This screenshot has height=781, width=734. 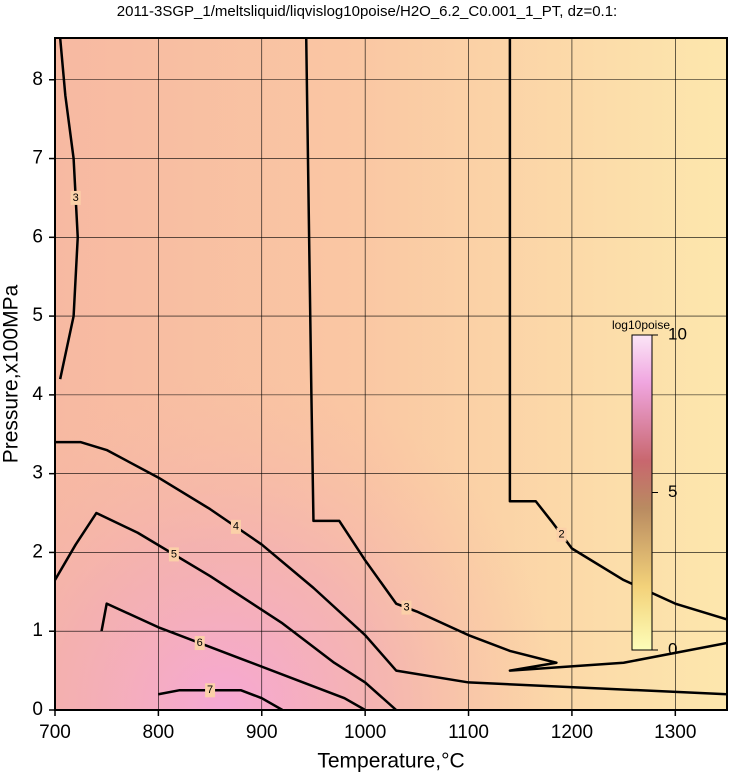 What do you see at coordinates (37, 709) in the screenshot?
I see `y-tick-label: 0` at bounding box center [37, 709].